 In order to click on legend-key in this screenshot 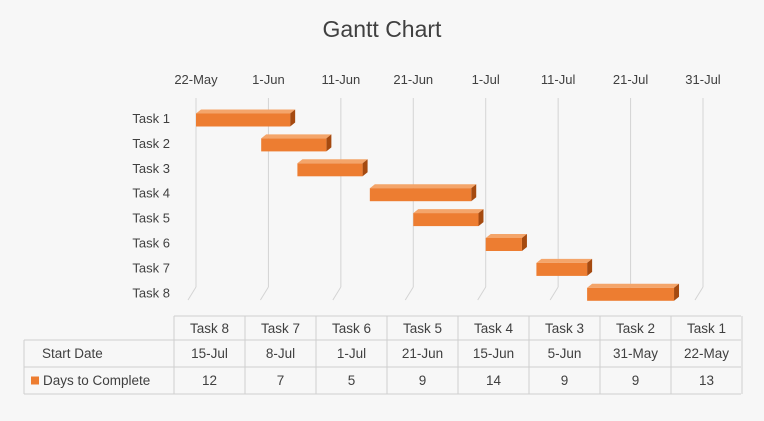, I will do `click(35, 380)`.